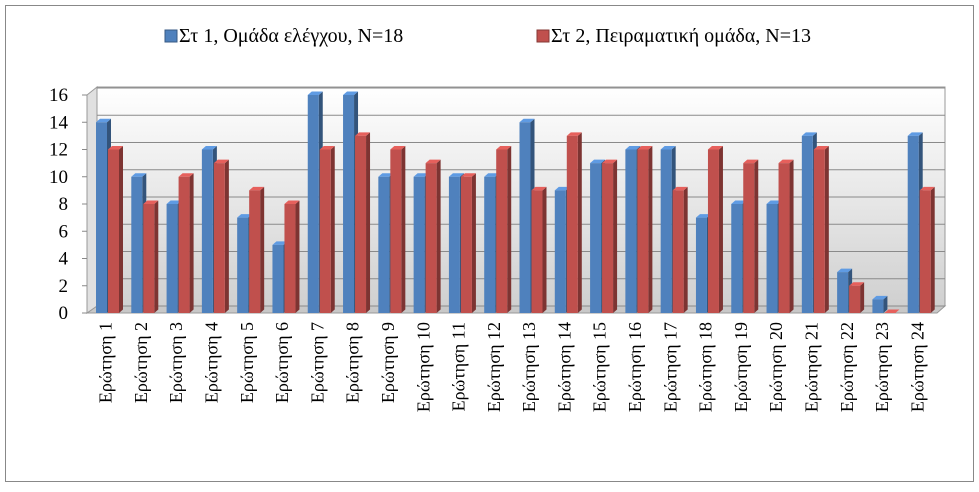 This screenshot has width=979, height=492. Describe the element at coordinates (64, 286) in the screenshot. I see `y-tick-label: 2` at that location.